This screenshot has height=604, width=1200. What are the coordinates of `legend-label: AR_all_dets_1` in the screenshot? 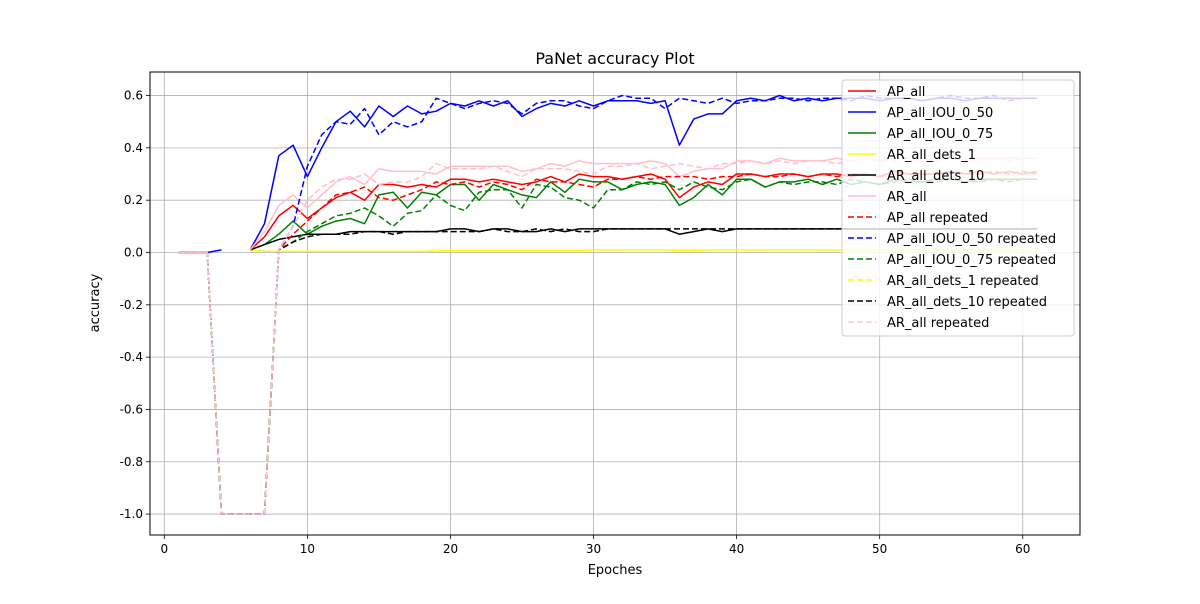 It's located at (931, 155).